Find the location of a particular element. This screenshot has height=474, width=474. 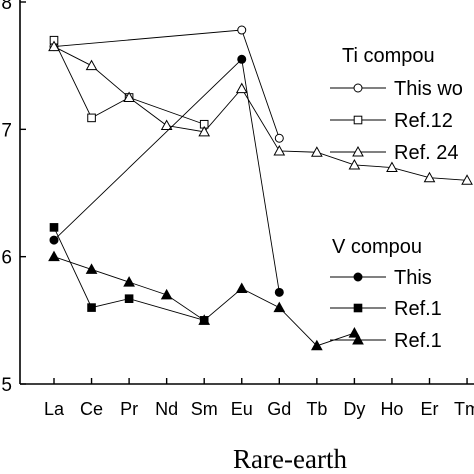

x-tick-label: Ho is located at coordinates (391, 409).